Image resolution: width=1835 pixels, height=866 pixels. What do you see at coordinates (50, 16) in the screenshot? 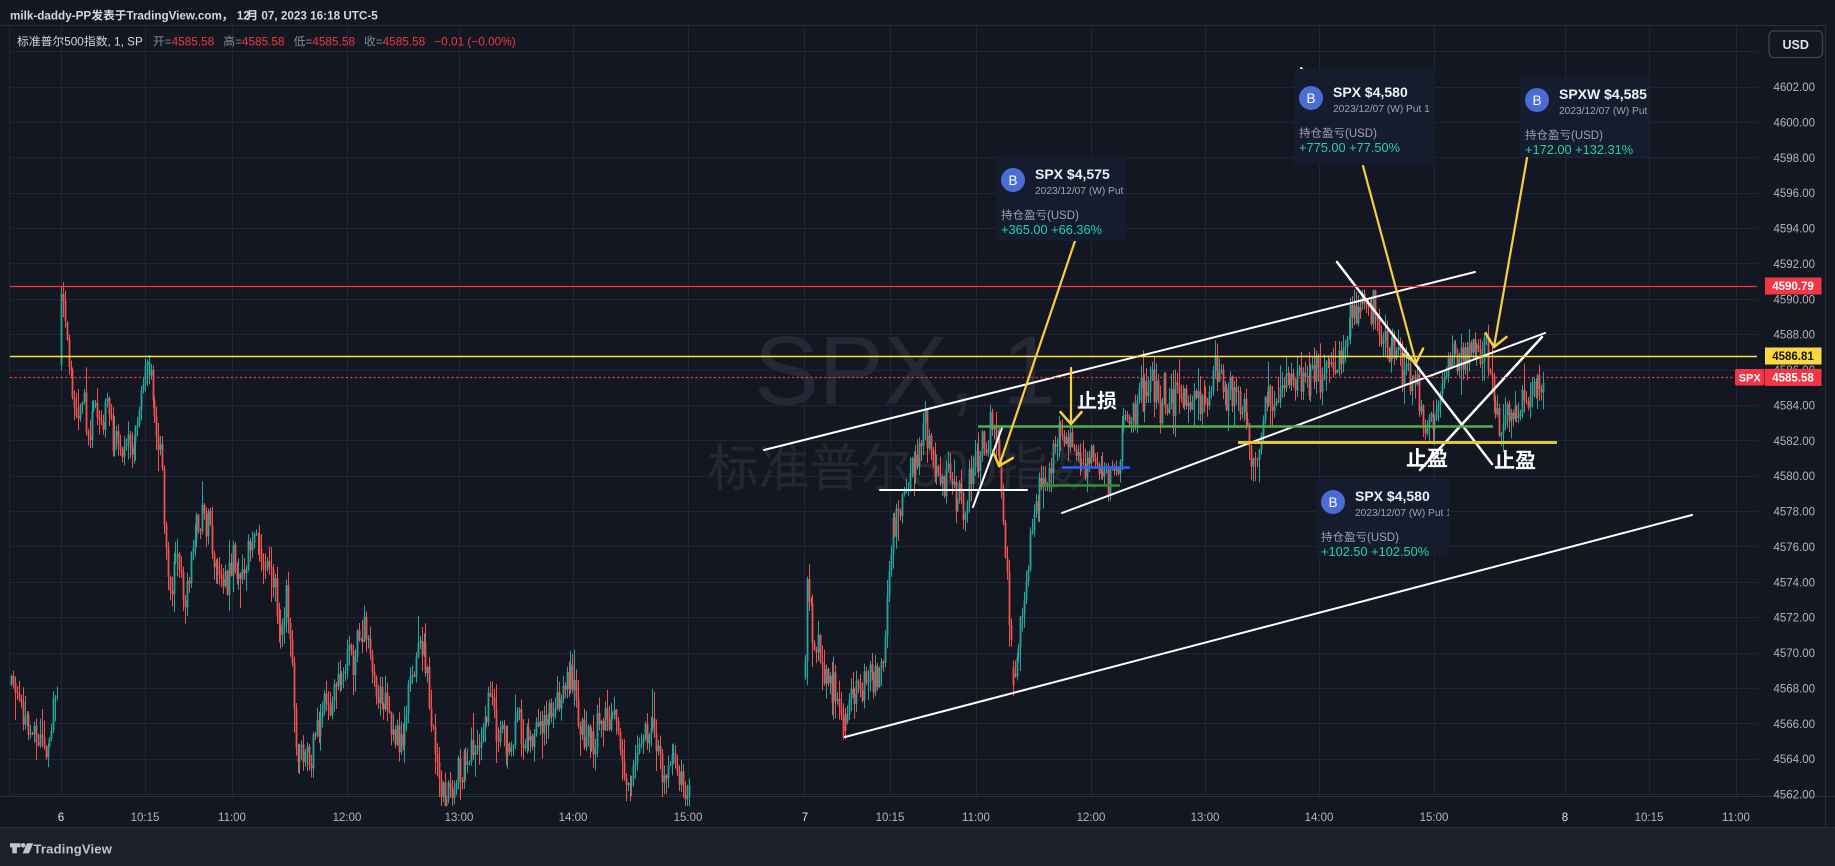
I see `svg-text: milk-daddy-PP` at bounding box center [50, 16].